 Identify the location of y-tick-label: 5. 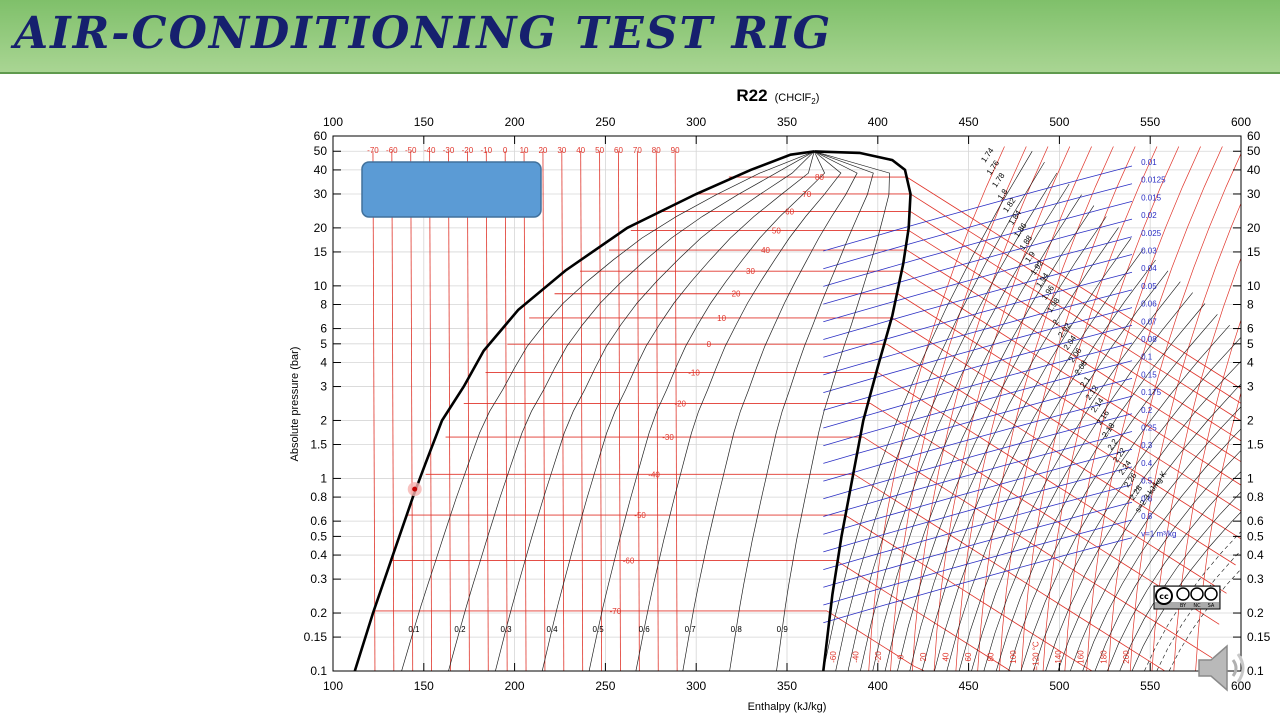
(323, 344).